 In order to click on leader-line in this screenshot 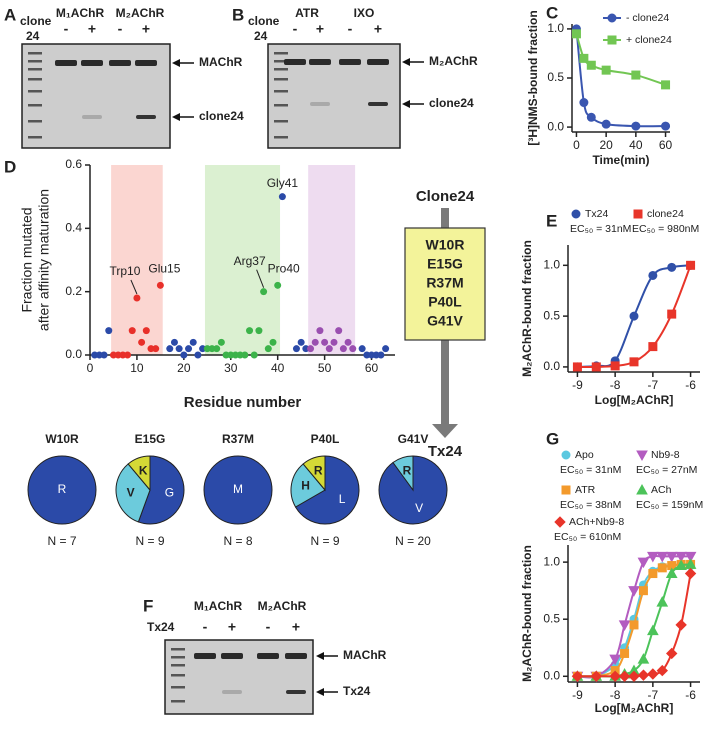, I will do `click(260, 278)`.